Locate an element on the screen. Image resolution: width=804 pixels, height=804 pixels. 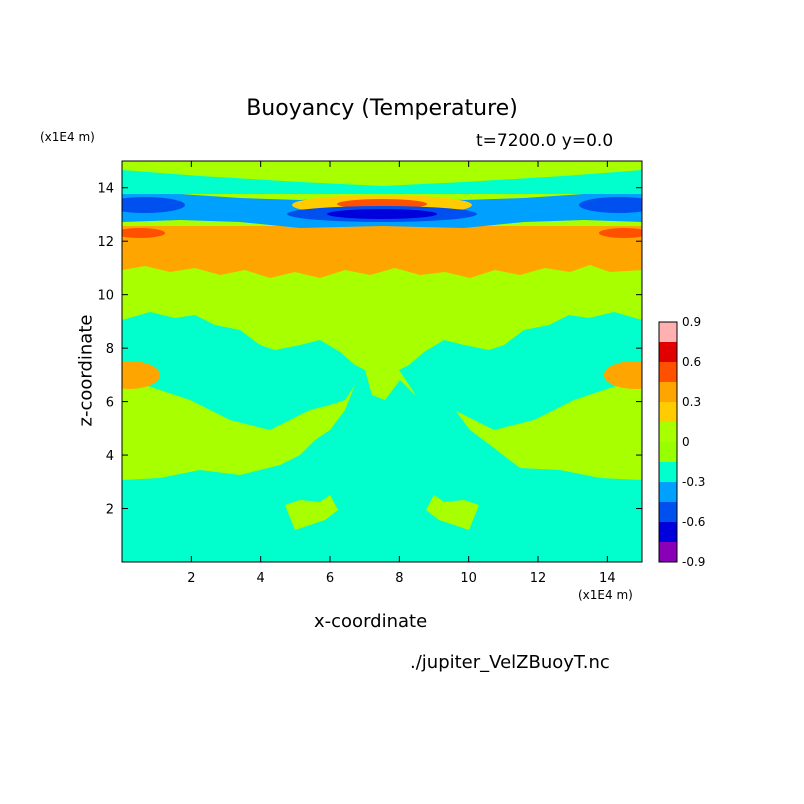
colorbar-tick-label: -0.9 is located at coordinates (693, 562).